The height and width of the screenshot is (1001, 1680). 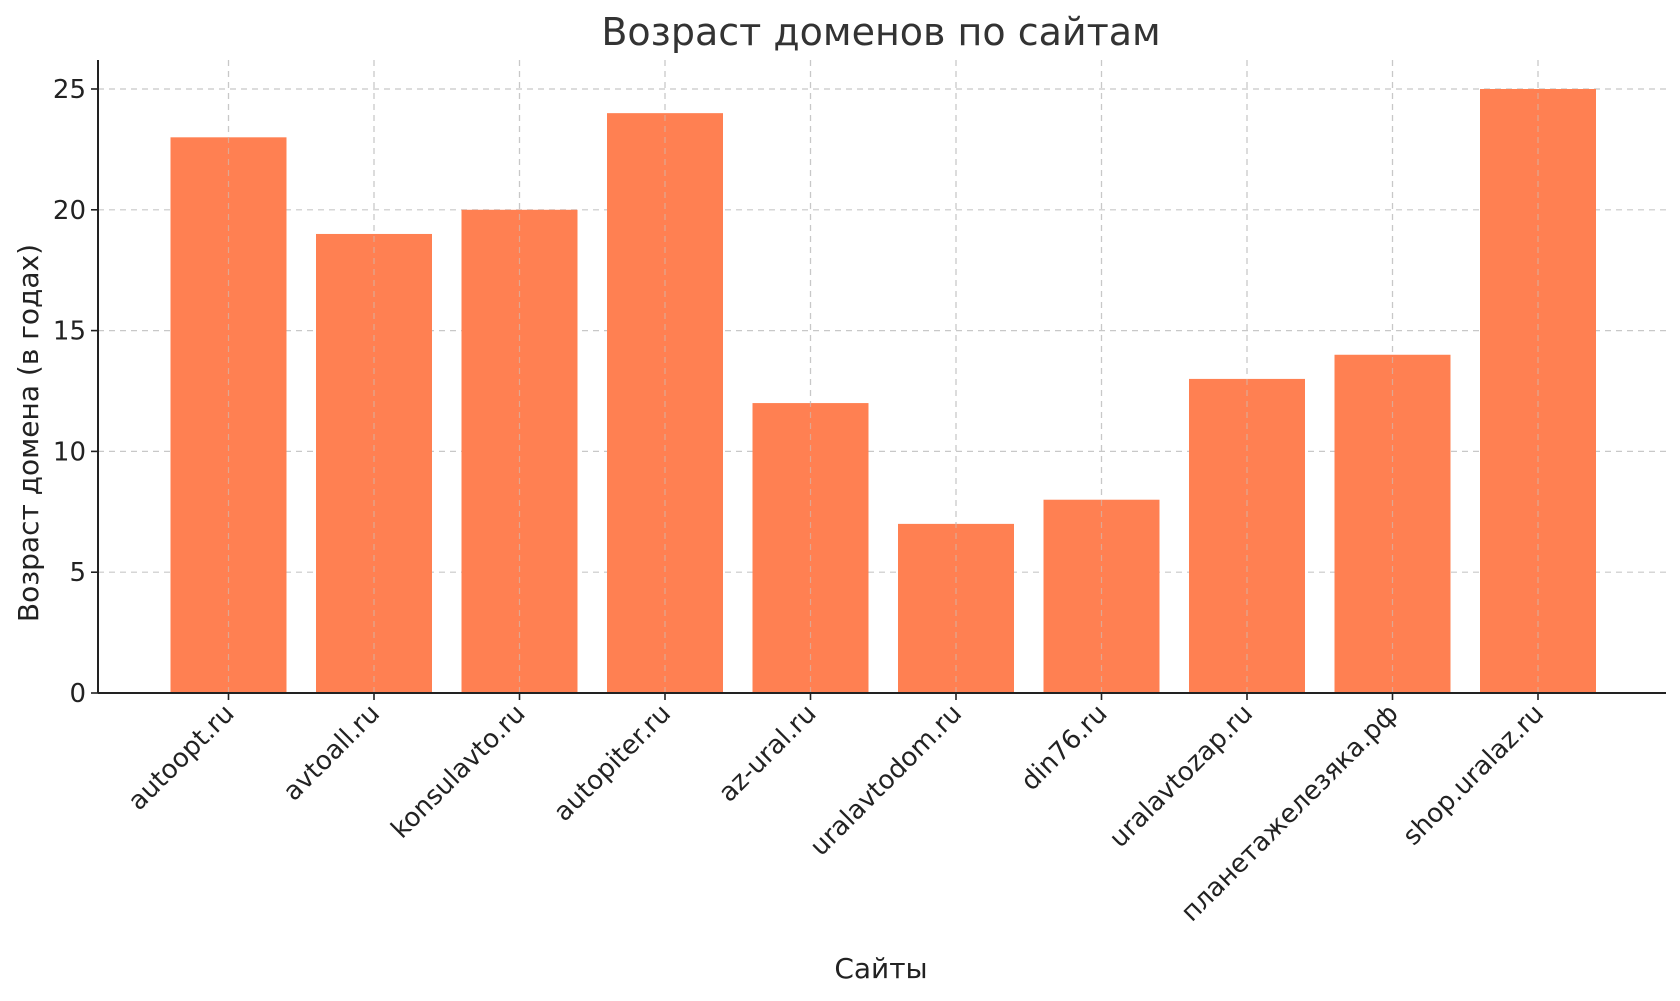 What do you see at coordinates (1473, 775) in the screenshot?
I see `x-tick-label: shop.uralaz.ru` at bounding box center [1473, 775].